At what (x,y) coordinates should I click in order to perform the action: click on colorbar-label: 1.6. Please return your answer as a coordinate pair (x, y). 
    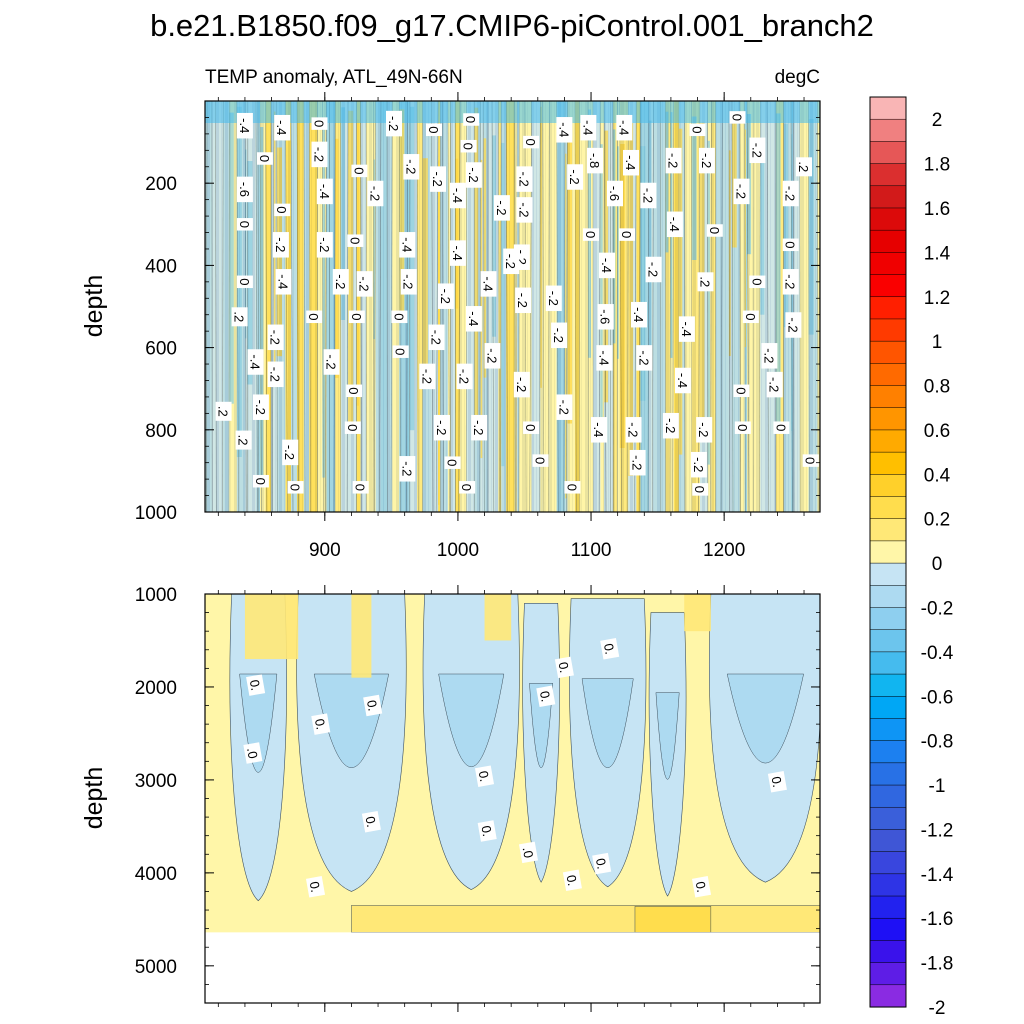
    Looking at the image, I should click on (937, 209).